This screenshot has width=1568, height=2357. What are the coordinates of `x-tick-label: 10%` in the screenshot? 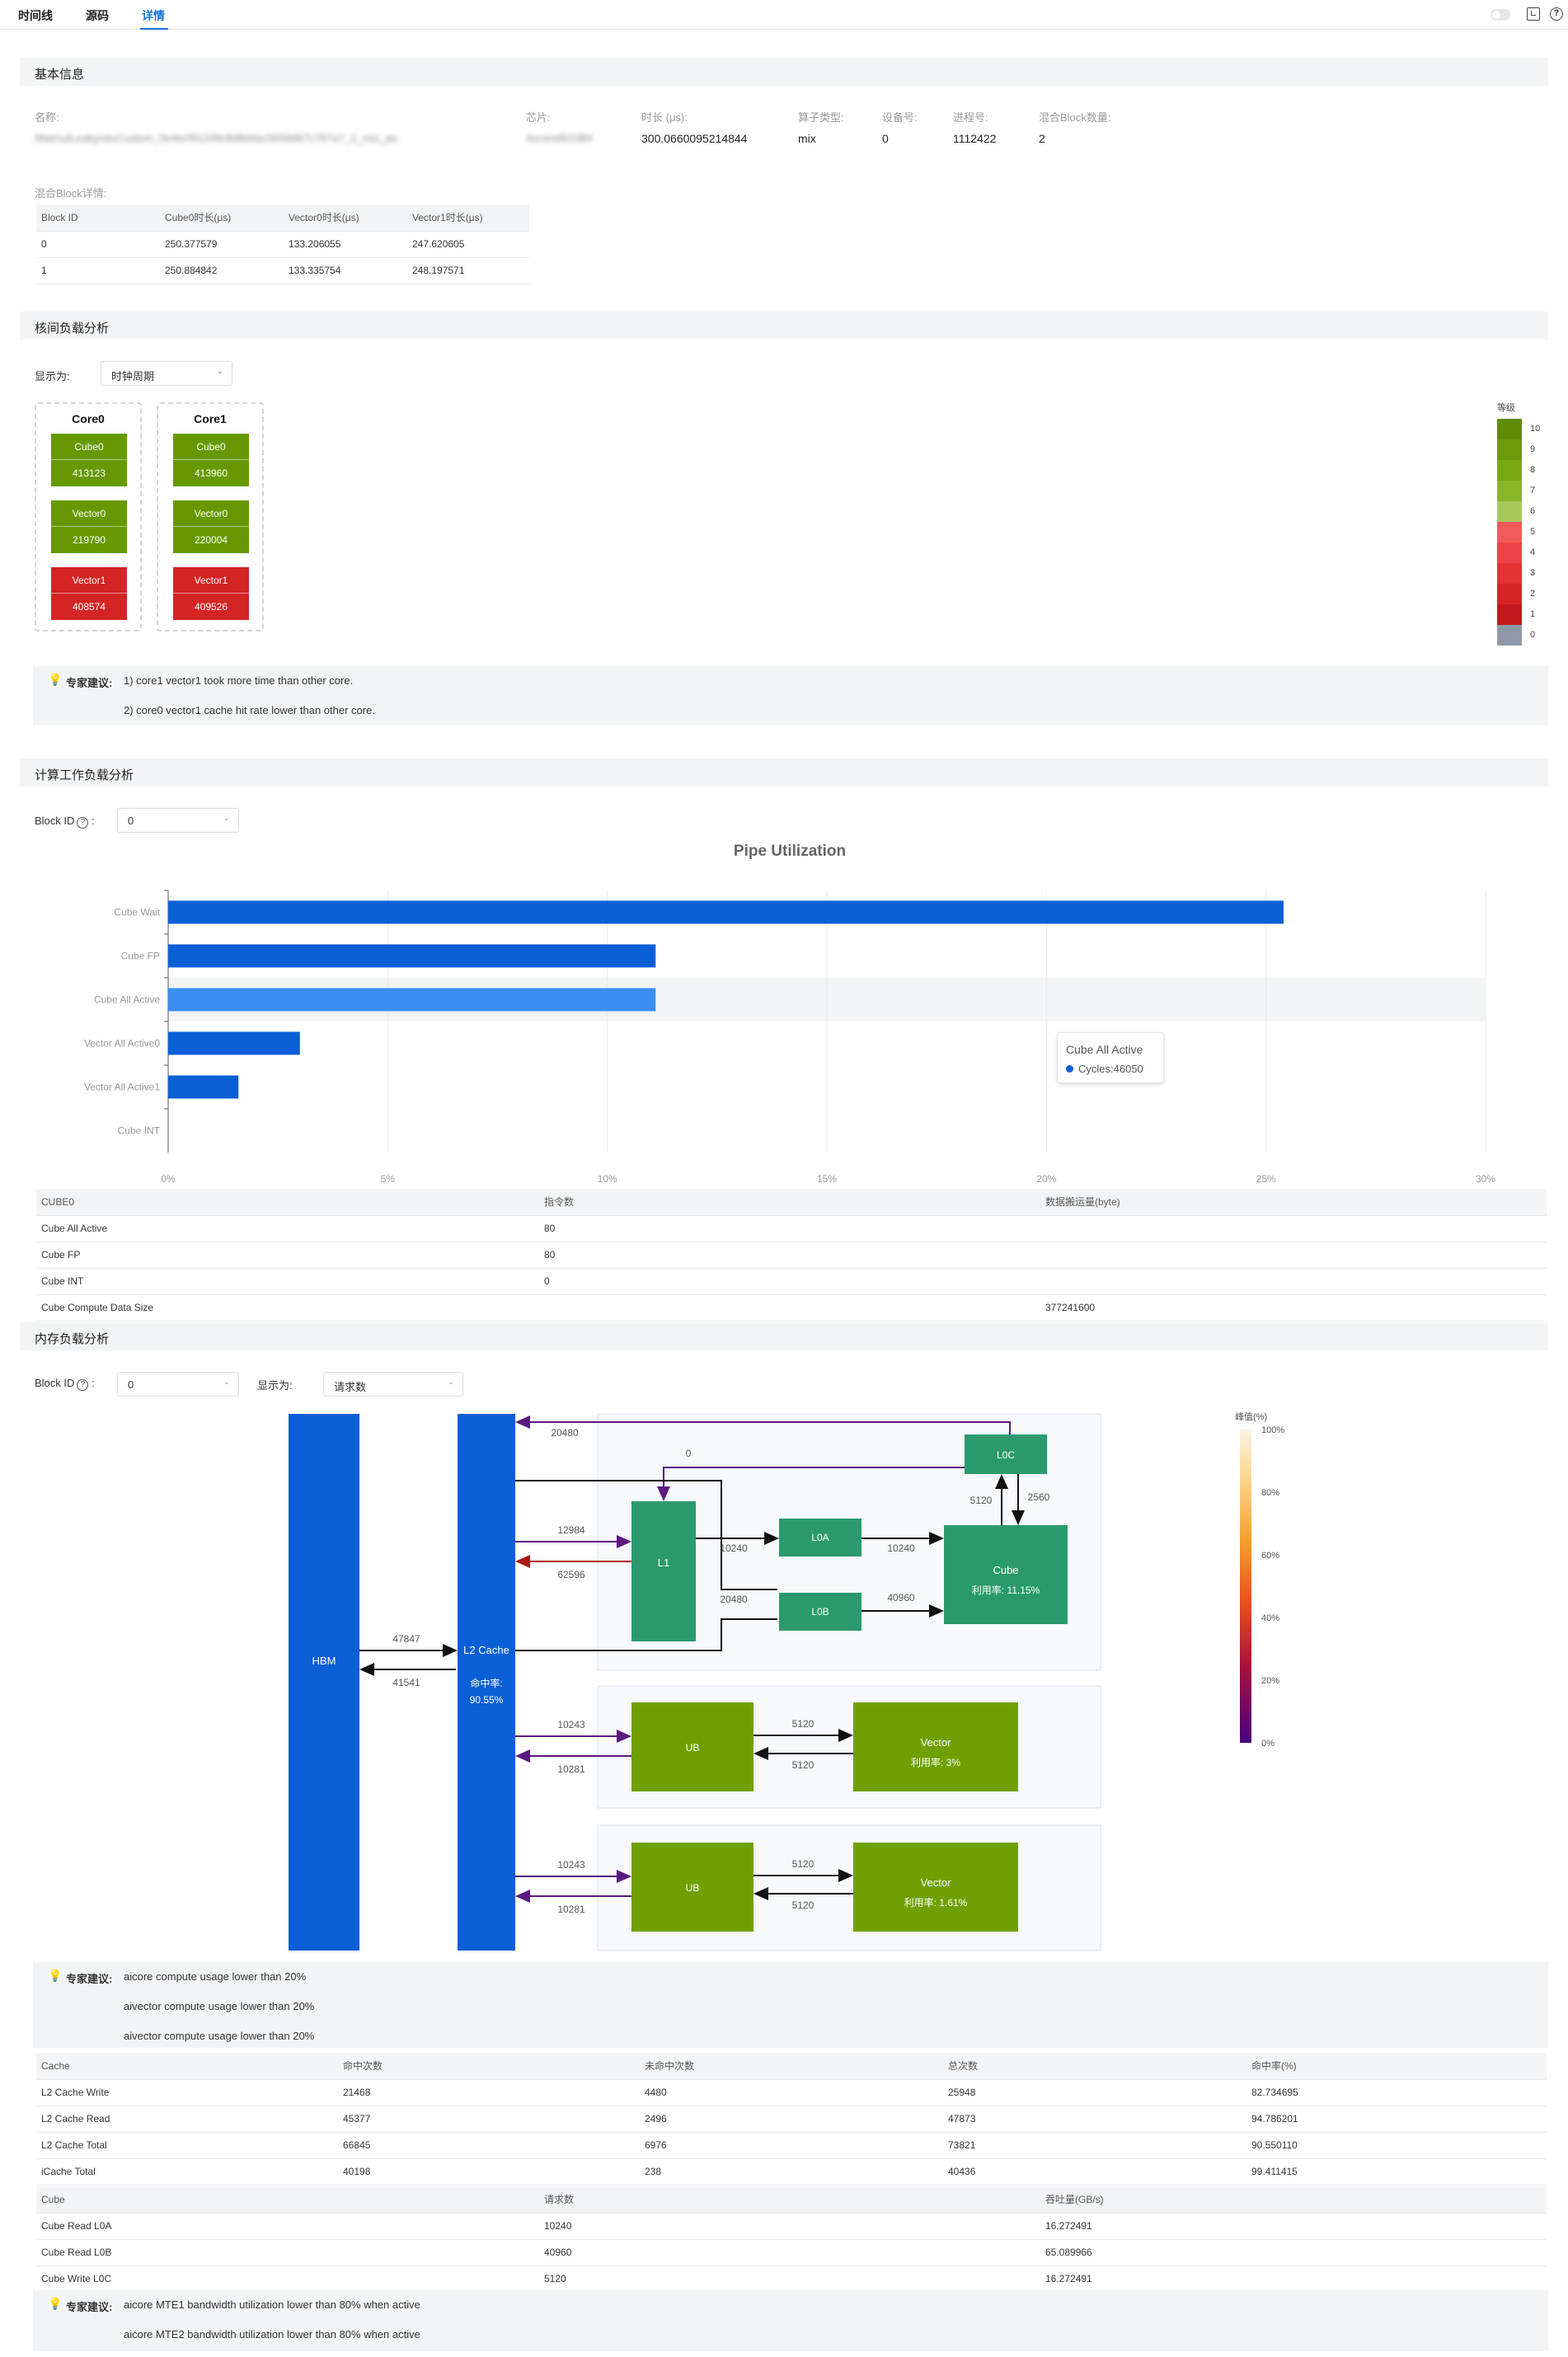 It's located at (607, 1179).